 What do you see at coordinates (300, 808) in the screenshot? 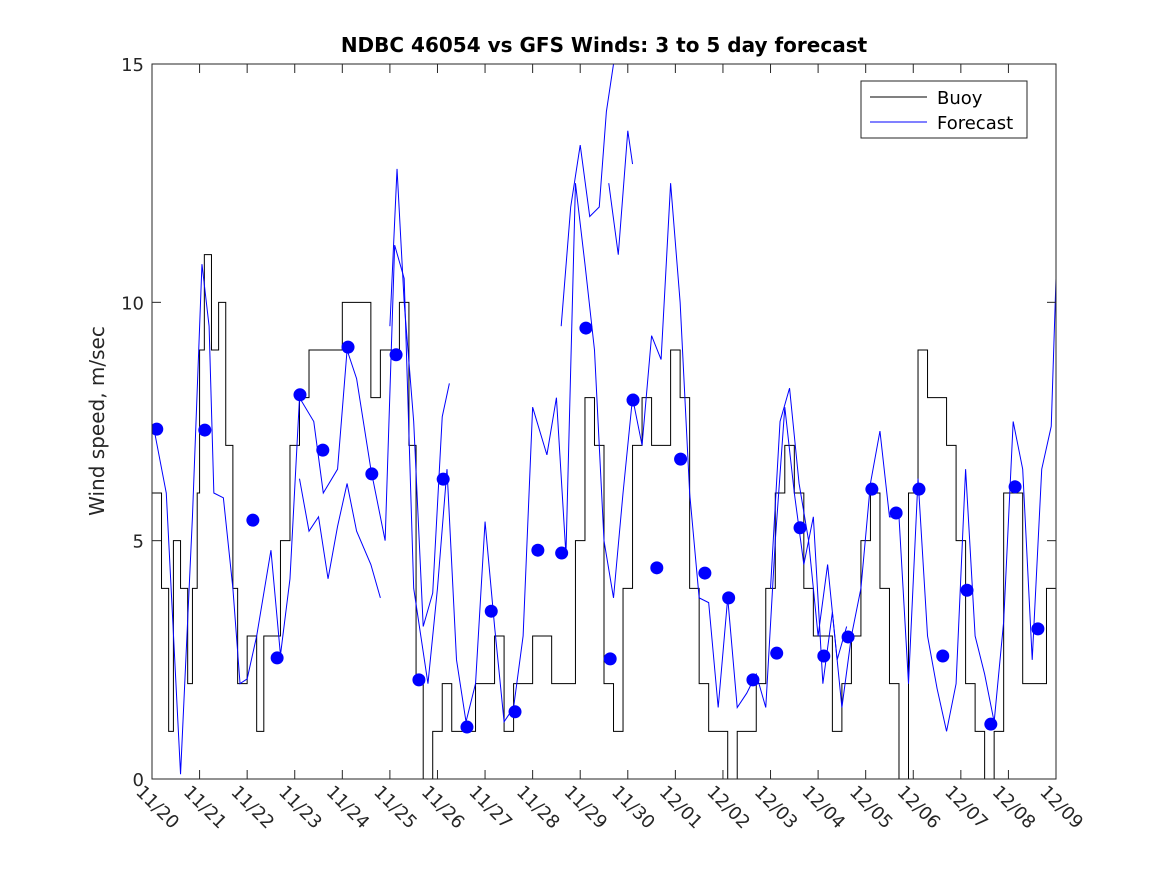
I see `x-tick-label: 11/23` at bounding box center [300, 808].